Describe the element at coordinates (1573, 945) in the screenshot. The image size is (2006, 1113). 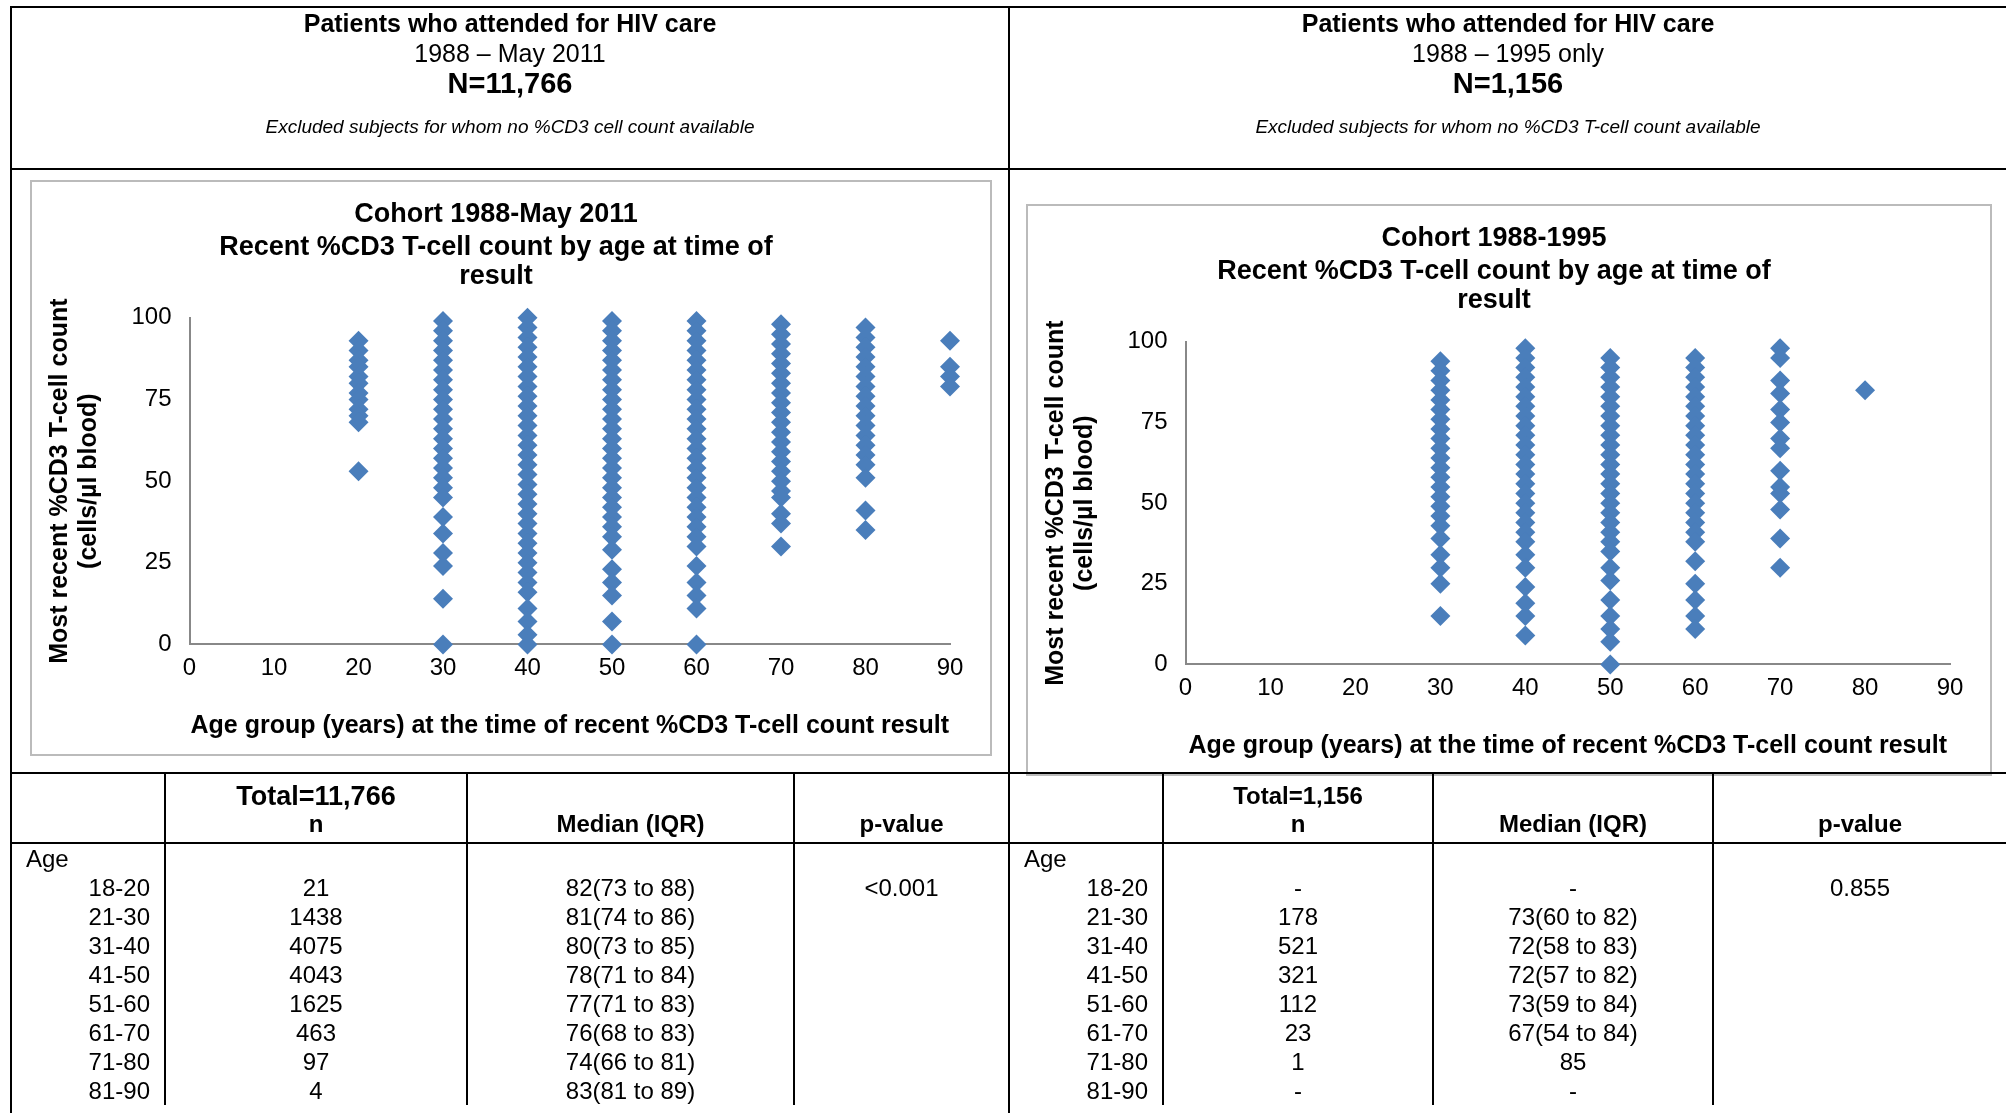
I see `text: 72(58 to 83)` at that location.